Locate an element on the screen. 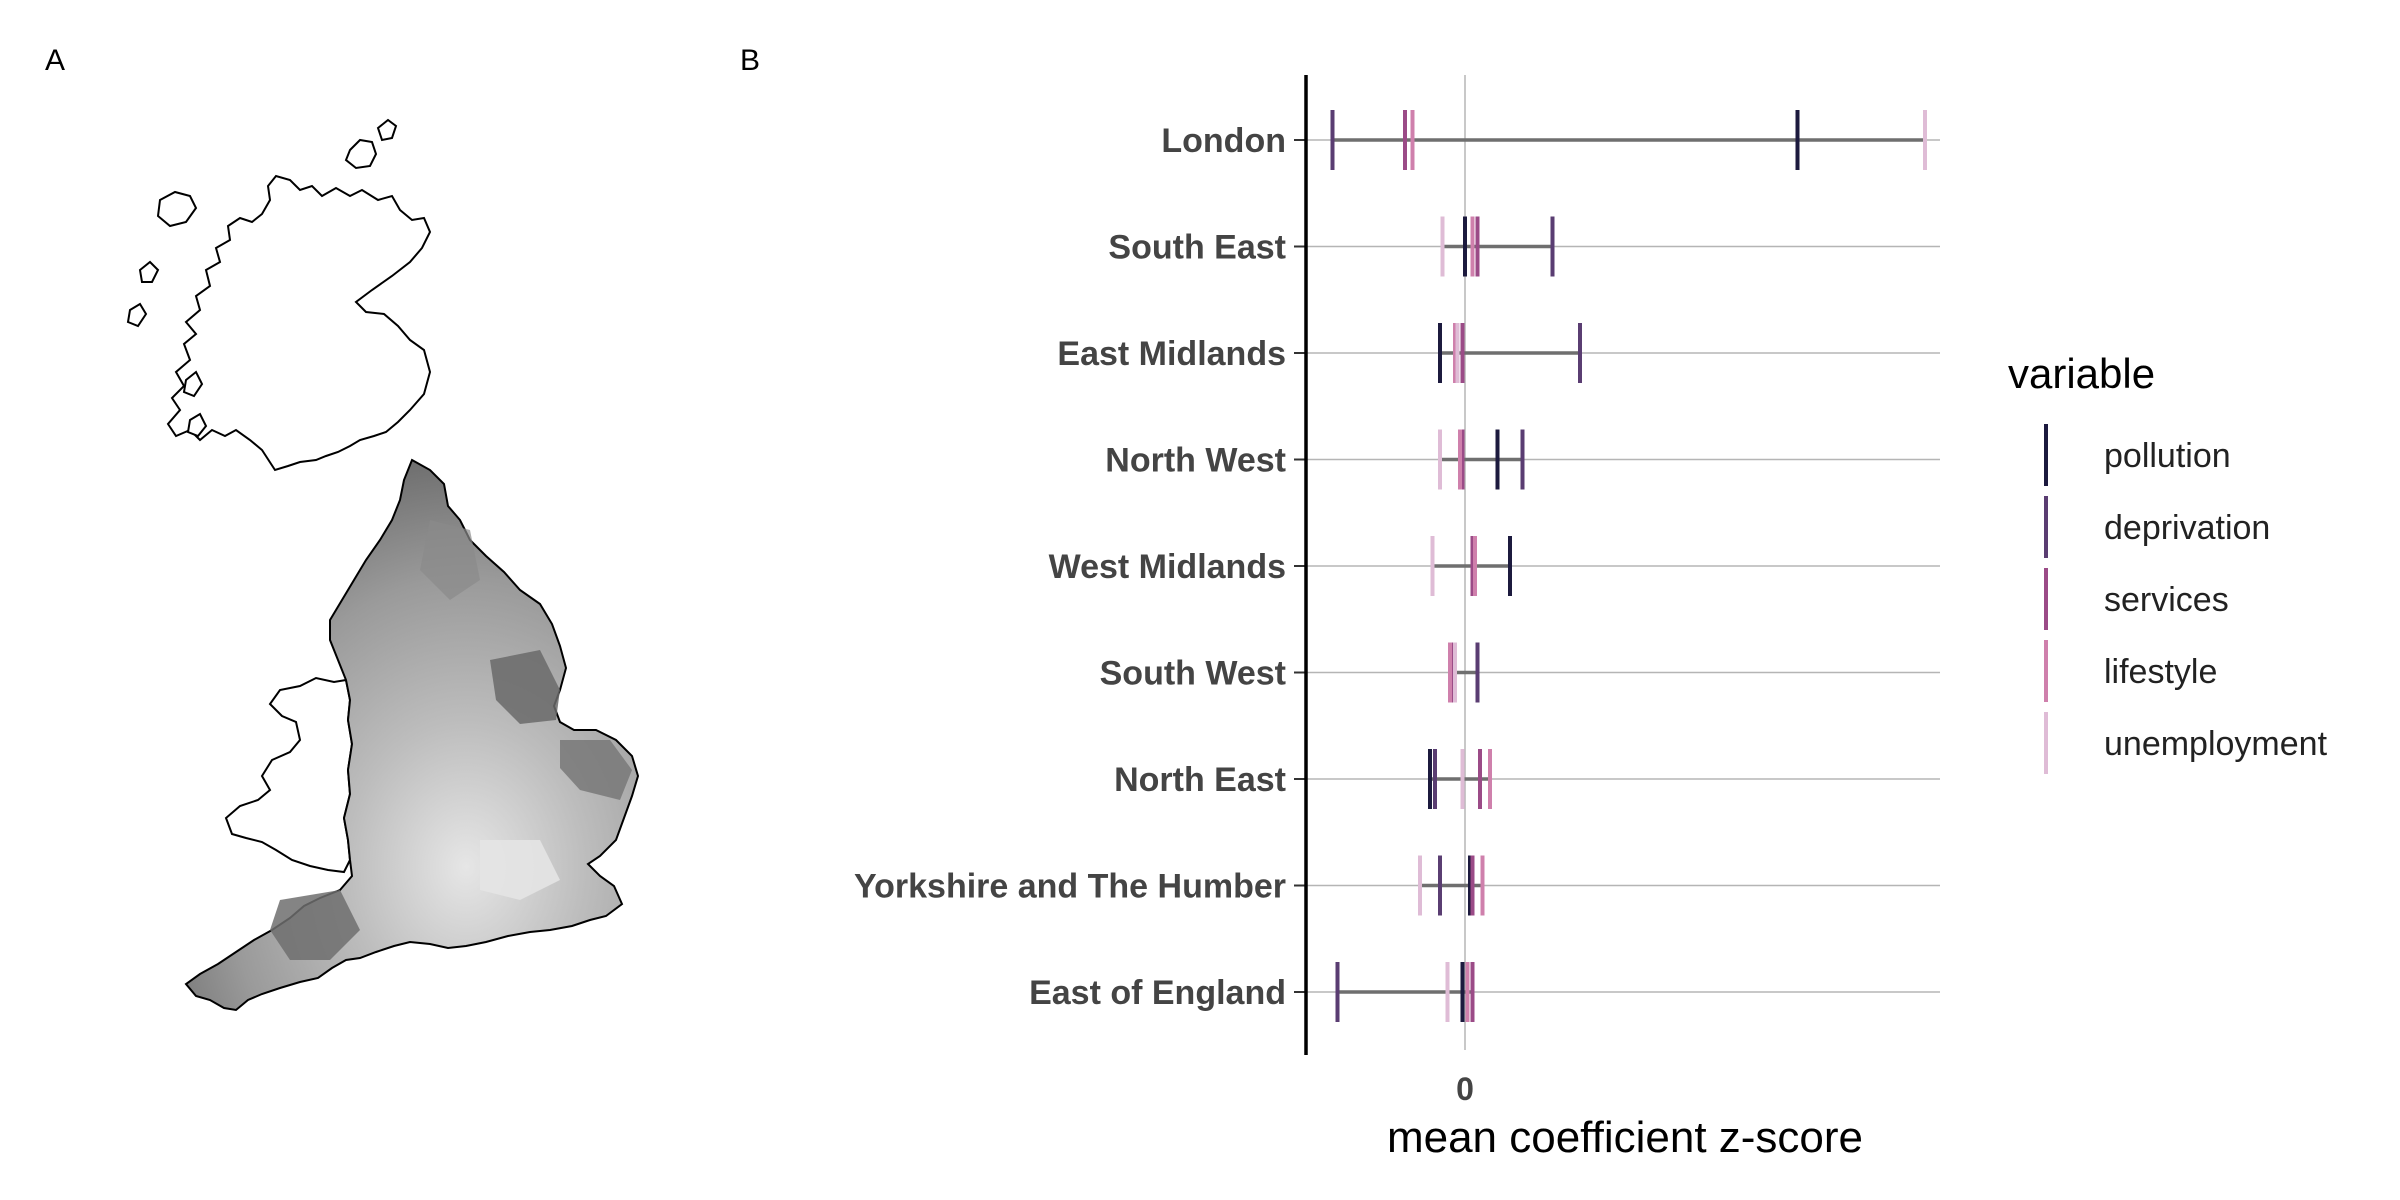  legend-title: variable is located at coordinates (2081, 373).